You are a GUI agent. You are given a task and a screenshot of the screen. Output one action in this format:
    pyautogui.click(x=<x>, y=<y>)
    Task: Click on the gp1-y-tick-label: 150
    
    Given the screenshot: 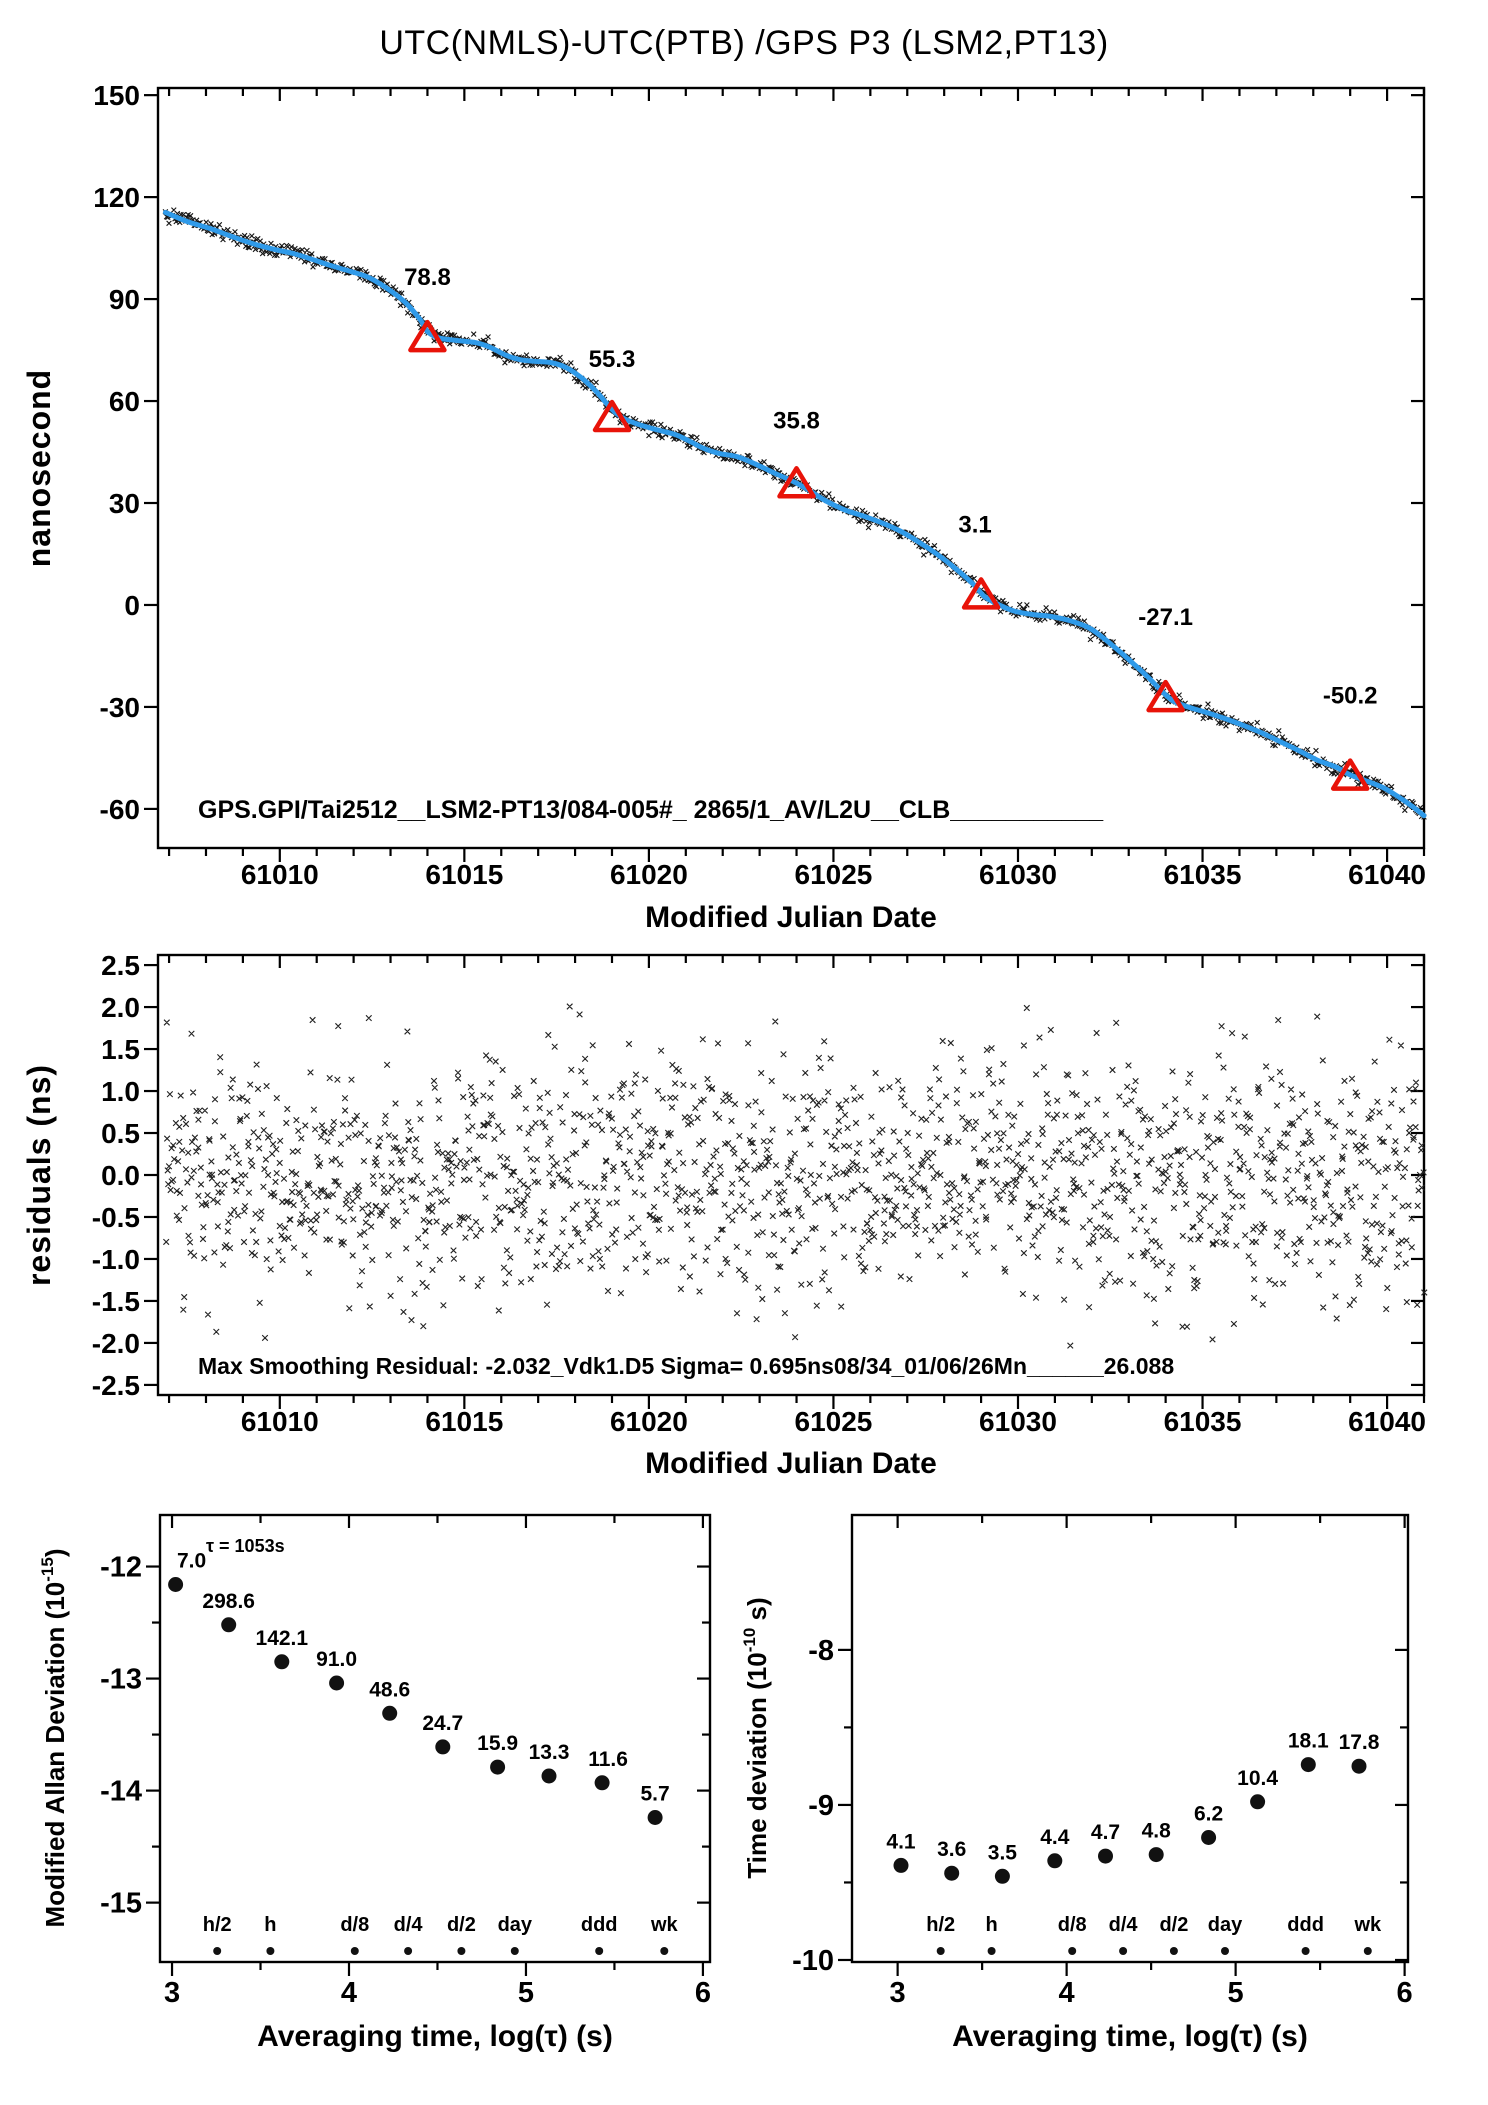 What is the action you would take?
    pyautogui.click(x=116, y=95)
    